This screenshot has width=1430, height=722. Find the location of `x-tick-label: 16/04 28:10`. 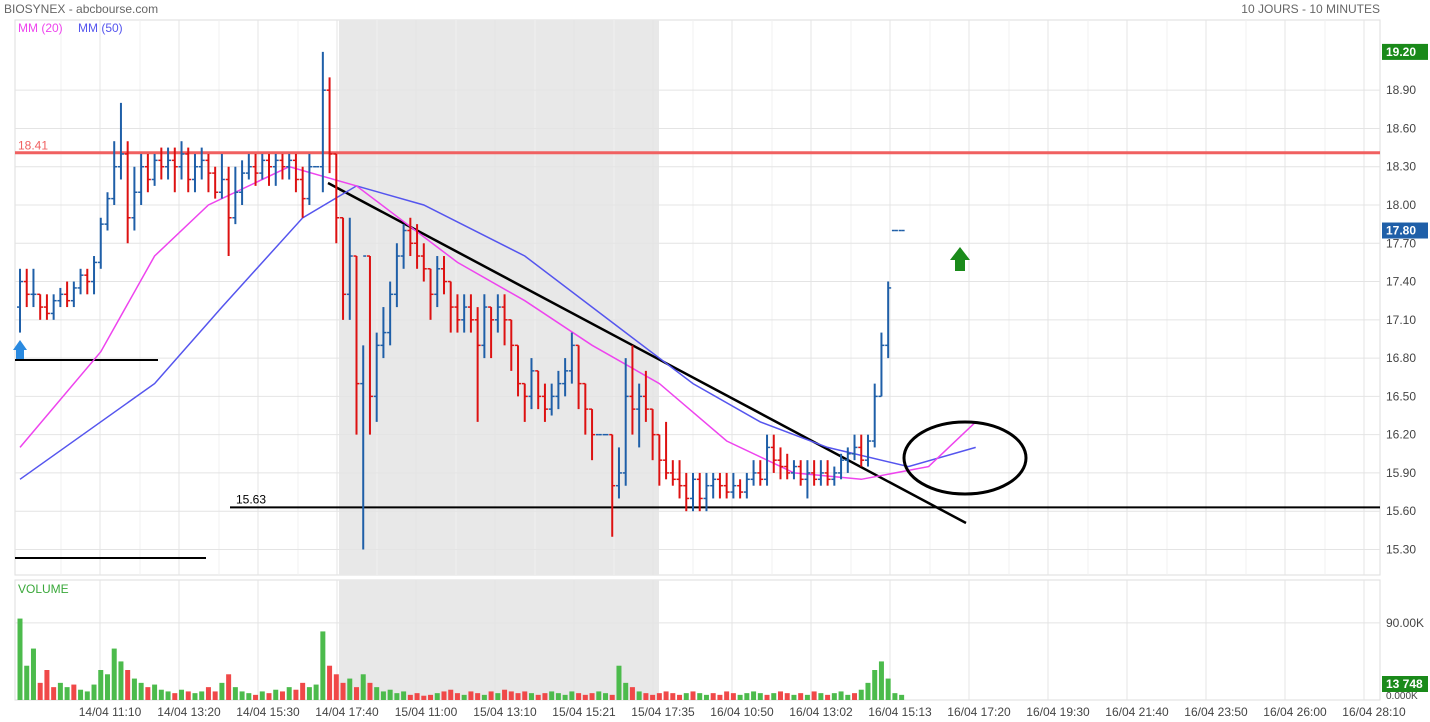

x-tick-label: 16/04 28:10 is located at coordinates (1374, 712).